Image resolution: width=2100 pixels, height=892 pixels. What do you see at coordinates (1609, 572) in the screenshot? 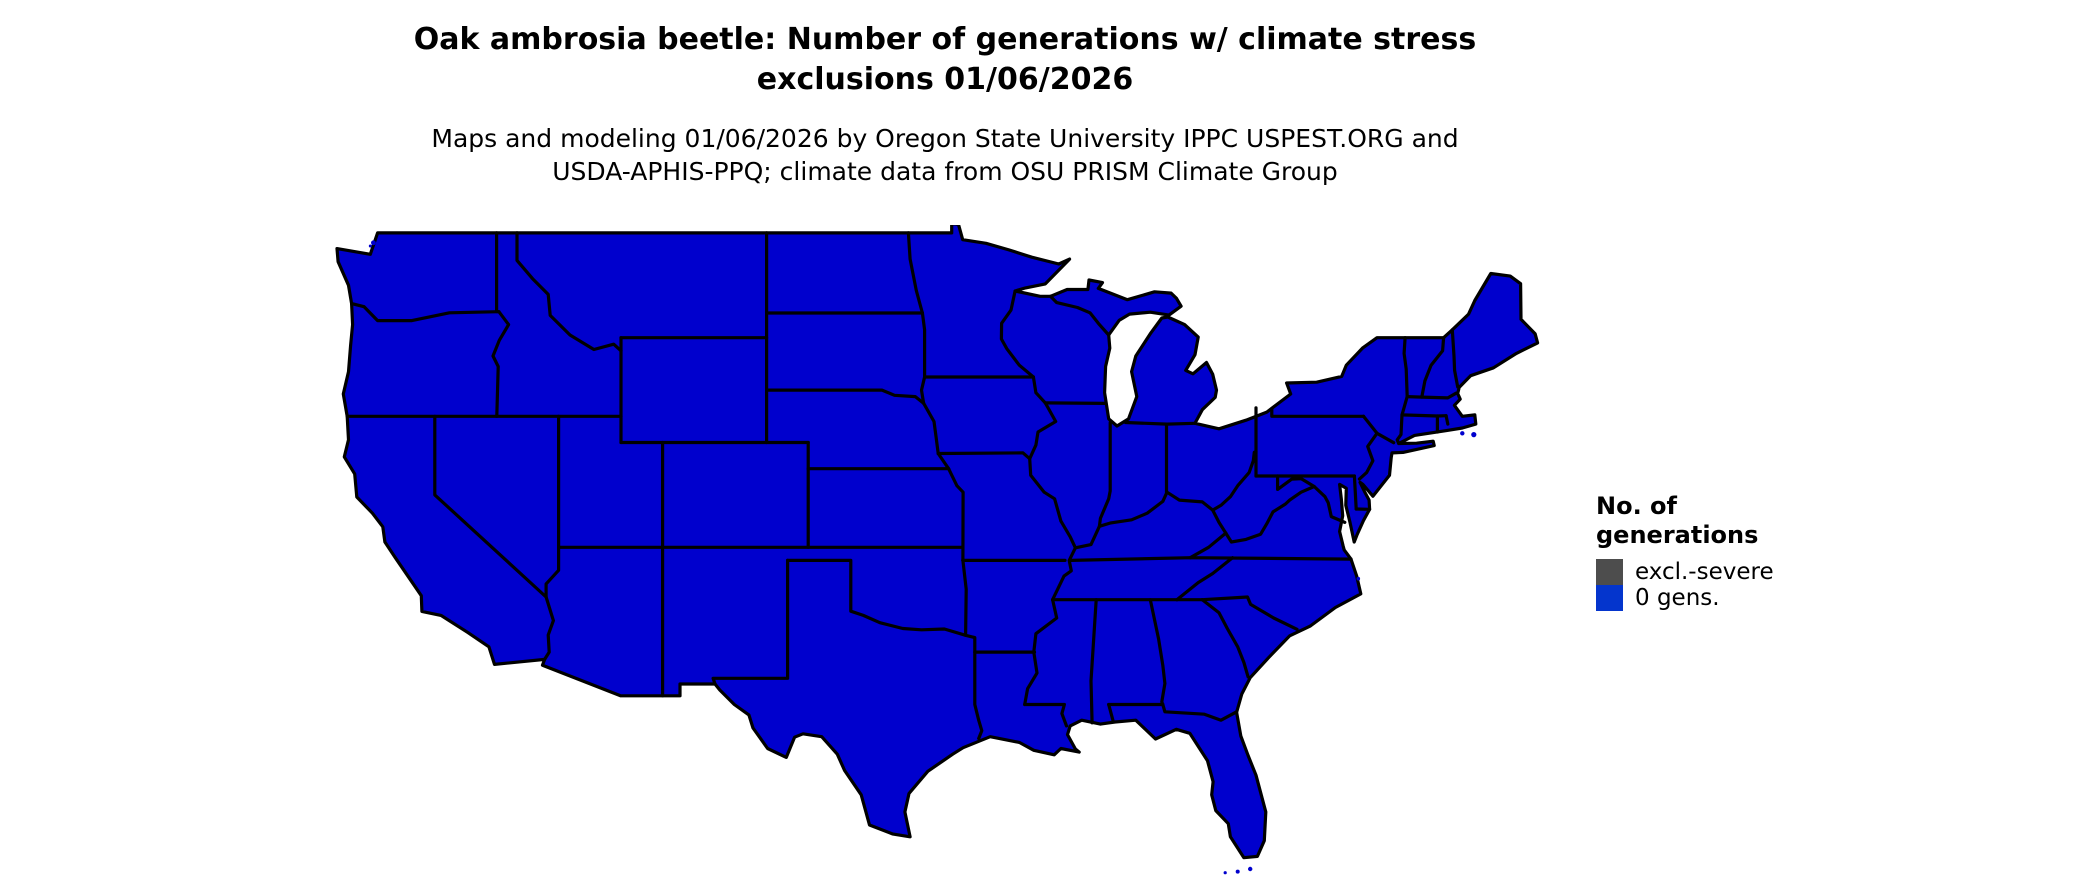
I see `legend-swatch-excl-severe` at bounding box center [1609, 572].